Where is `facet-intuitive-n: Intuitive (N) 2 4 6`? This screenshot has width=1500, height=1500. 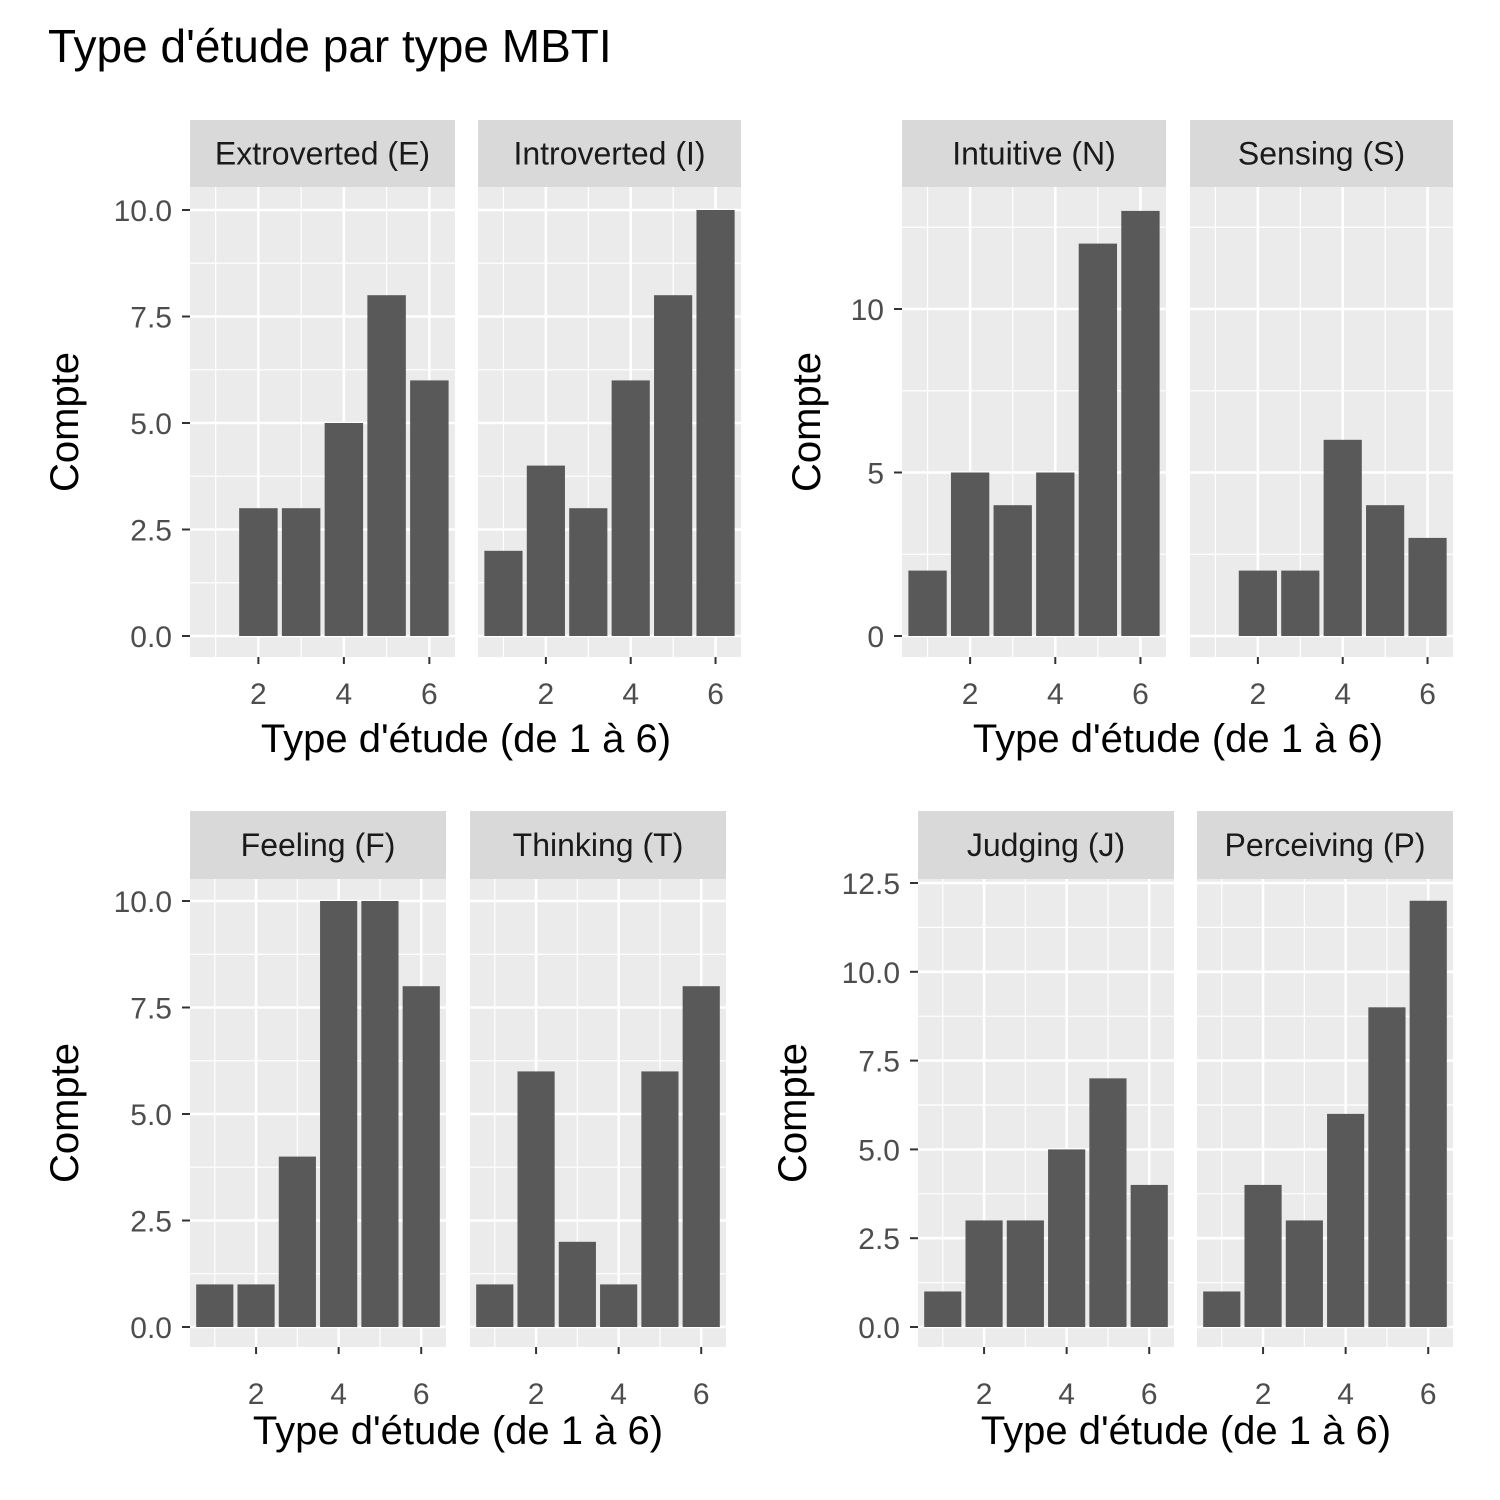 facet-intuitive-n: Intuitive (N) 2 4 6 is located at coordinates (1034, 415).